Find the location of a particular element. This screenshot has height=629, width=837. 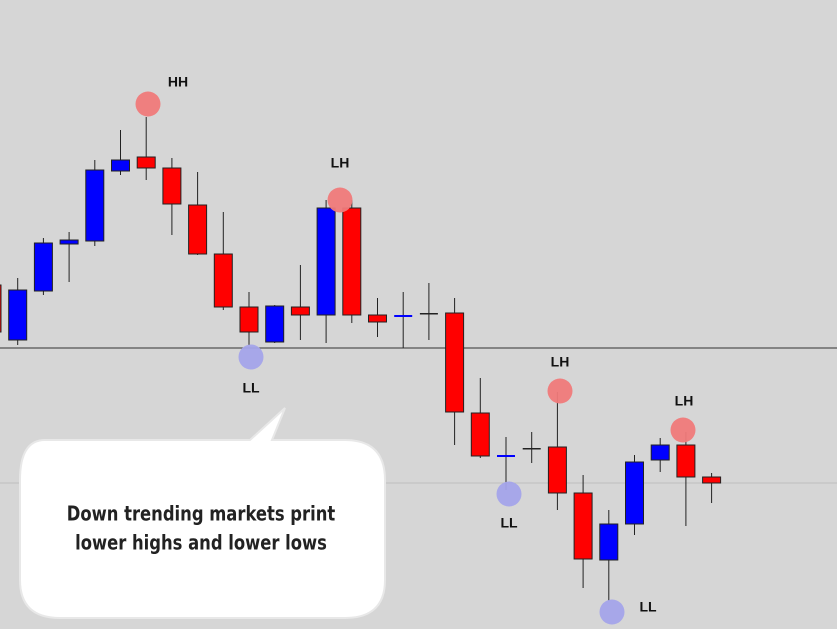

swing-label: HH is located at coordinates (178, 82).